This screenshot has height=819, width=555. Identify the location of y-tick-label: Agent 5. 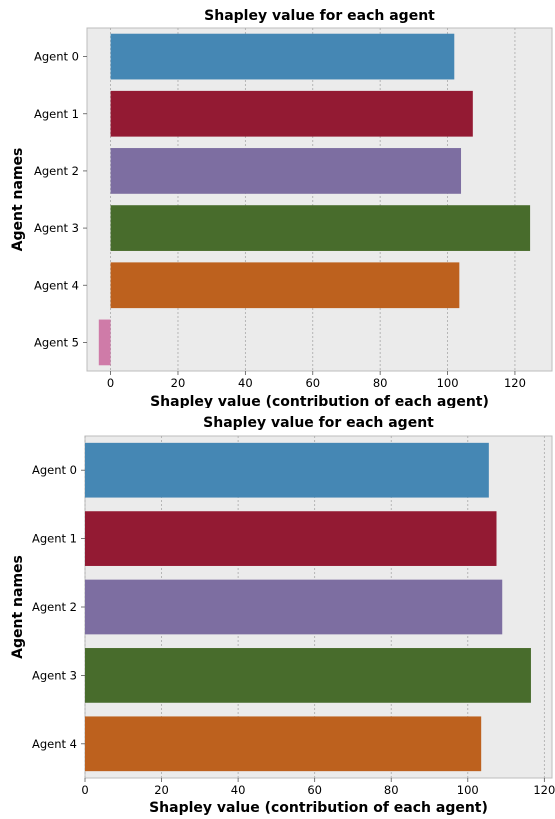
(56, 342).